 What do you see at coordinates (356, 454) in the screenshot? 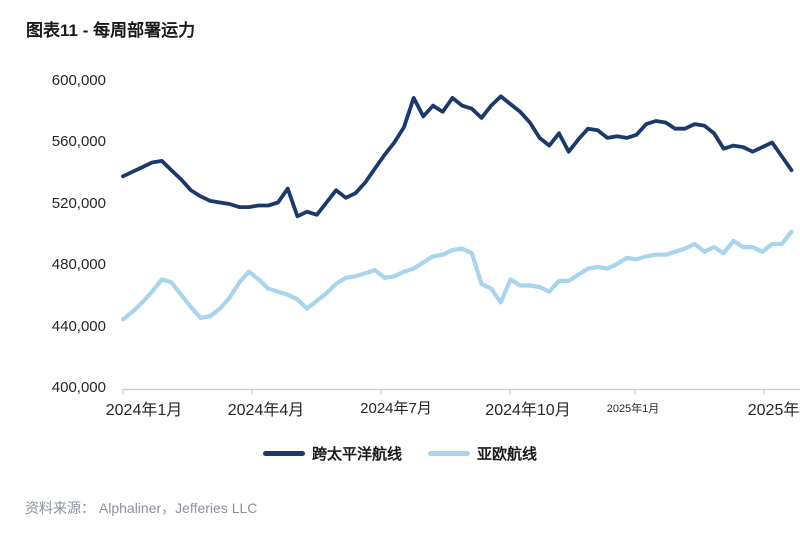
I see `legend-label: 跨太平洋航线` at bounding box center [356, 454].